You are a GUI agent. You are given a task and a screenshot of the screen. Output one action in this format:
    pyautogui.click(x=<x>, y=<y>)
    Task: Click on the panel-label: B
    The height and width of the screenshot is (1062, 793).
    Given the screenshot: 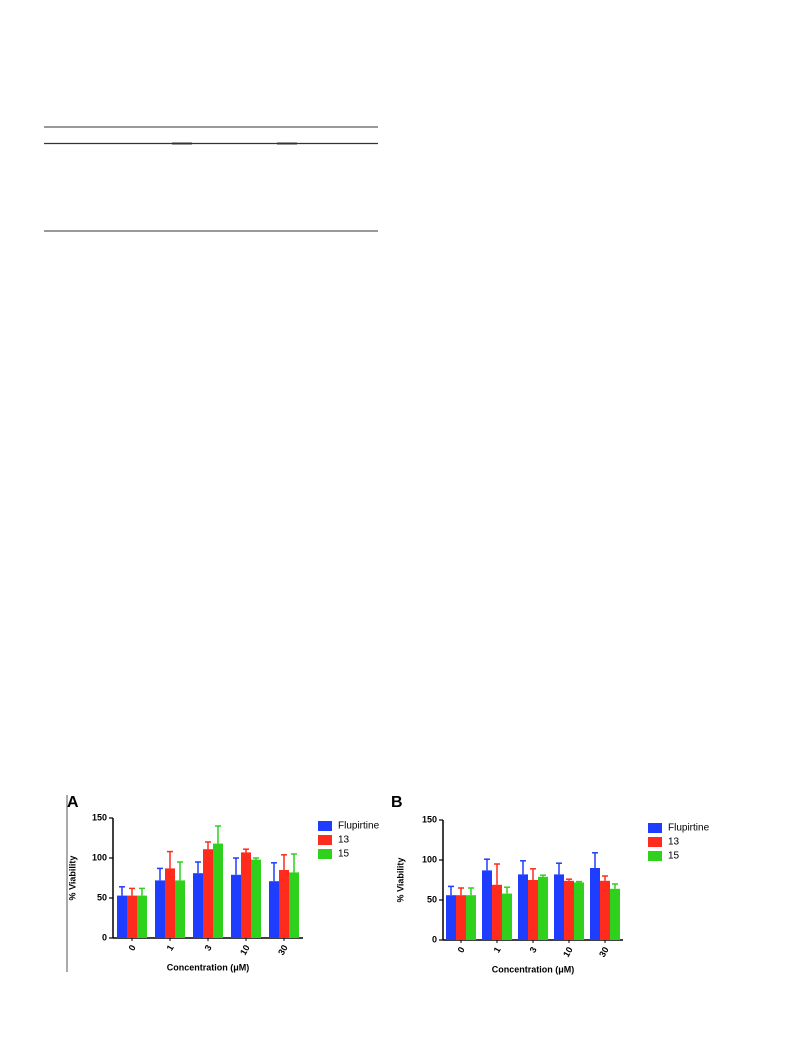 What is the action you would take?
    pyautogui.click(x=397, y=802)
    